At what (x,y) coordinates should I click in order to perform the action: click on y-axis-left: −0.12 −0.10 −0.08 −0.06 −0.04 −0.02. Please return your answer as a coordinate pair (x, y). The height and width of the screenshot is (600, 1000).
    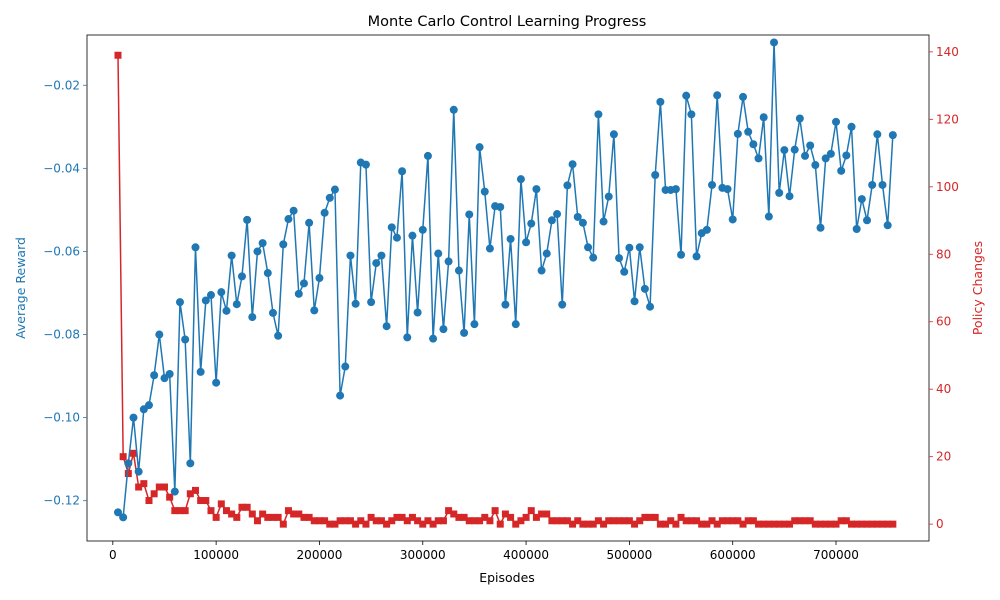
    Looking at the image, I should click on (65, 293).